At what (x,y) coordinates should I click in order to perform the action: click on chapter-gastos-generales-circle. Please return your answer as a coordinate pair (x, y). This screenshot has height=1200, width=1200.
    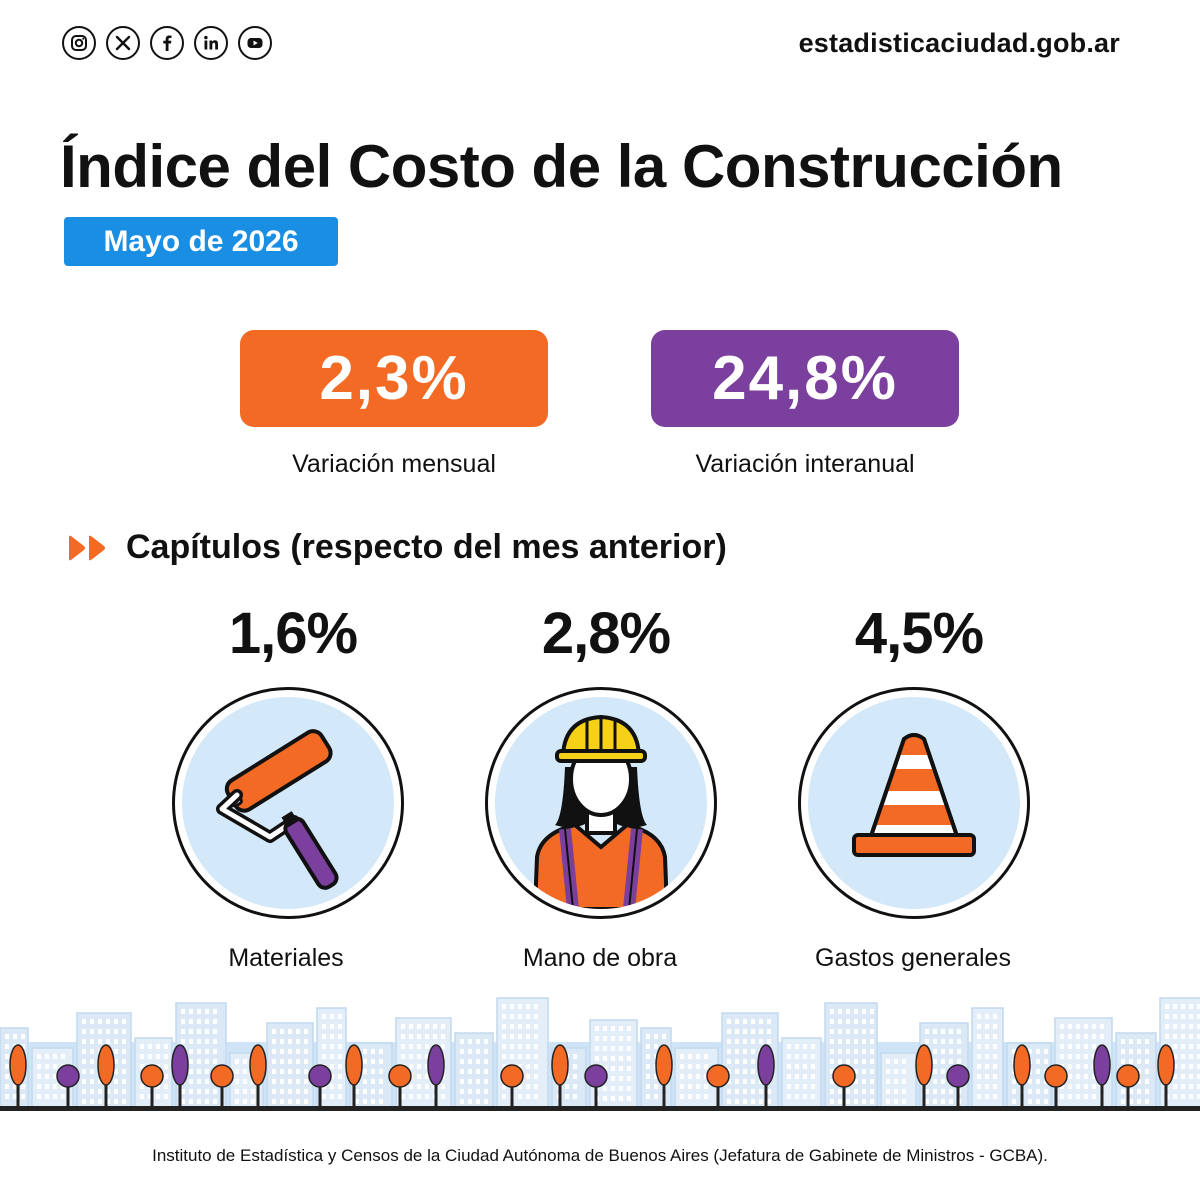
    Looking at the image, I should click on (914, 803).